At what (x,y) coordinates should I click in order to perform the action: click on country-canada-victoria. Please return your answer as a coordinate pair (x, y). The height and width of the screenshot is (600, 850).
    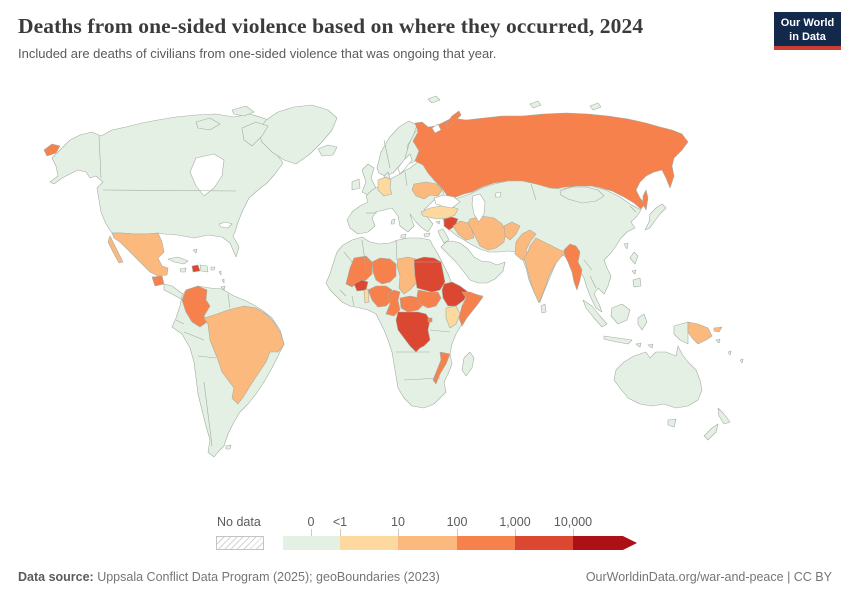
    Looking at the image, I should click on (208, 124).